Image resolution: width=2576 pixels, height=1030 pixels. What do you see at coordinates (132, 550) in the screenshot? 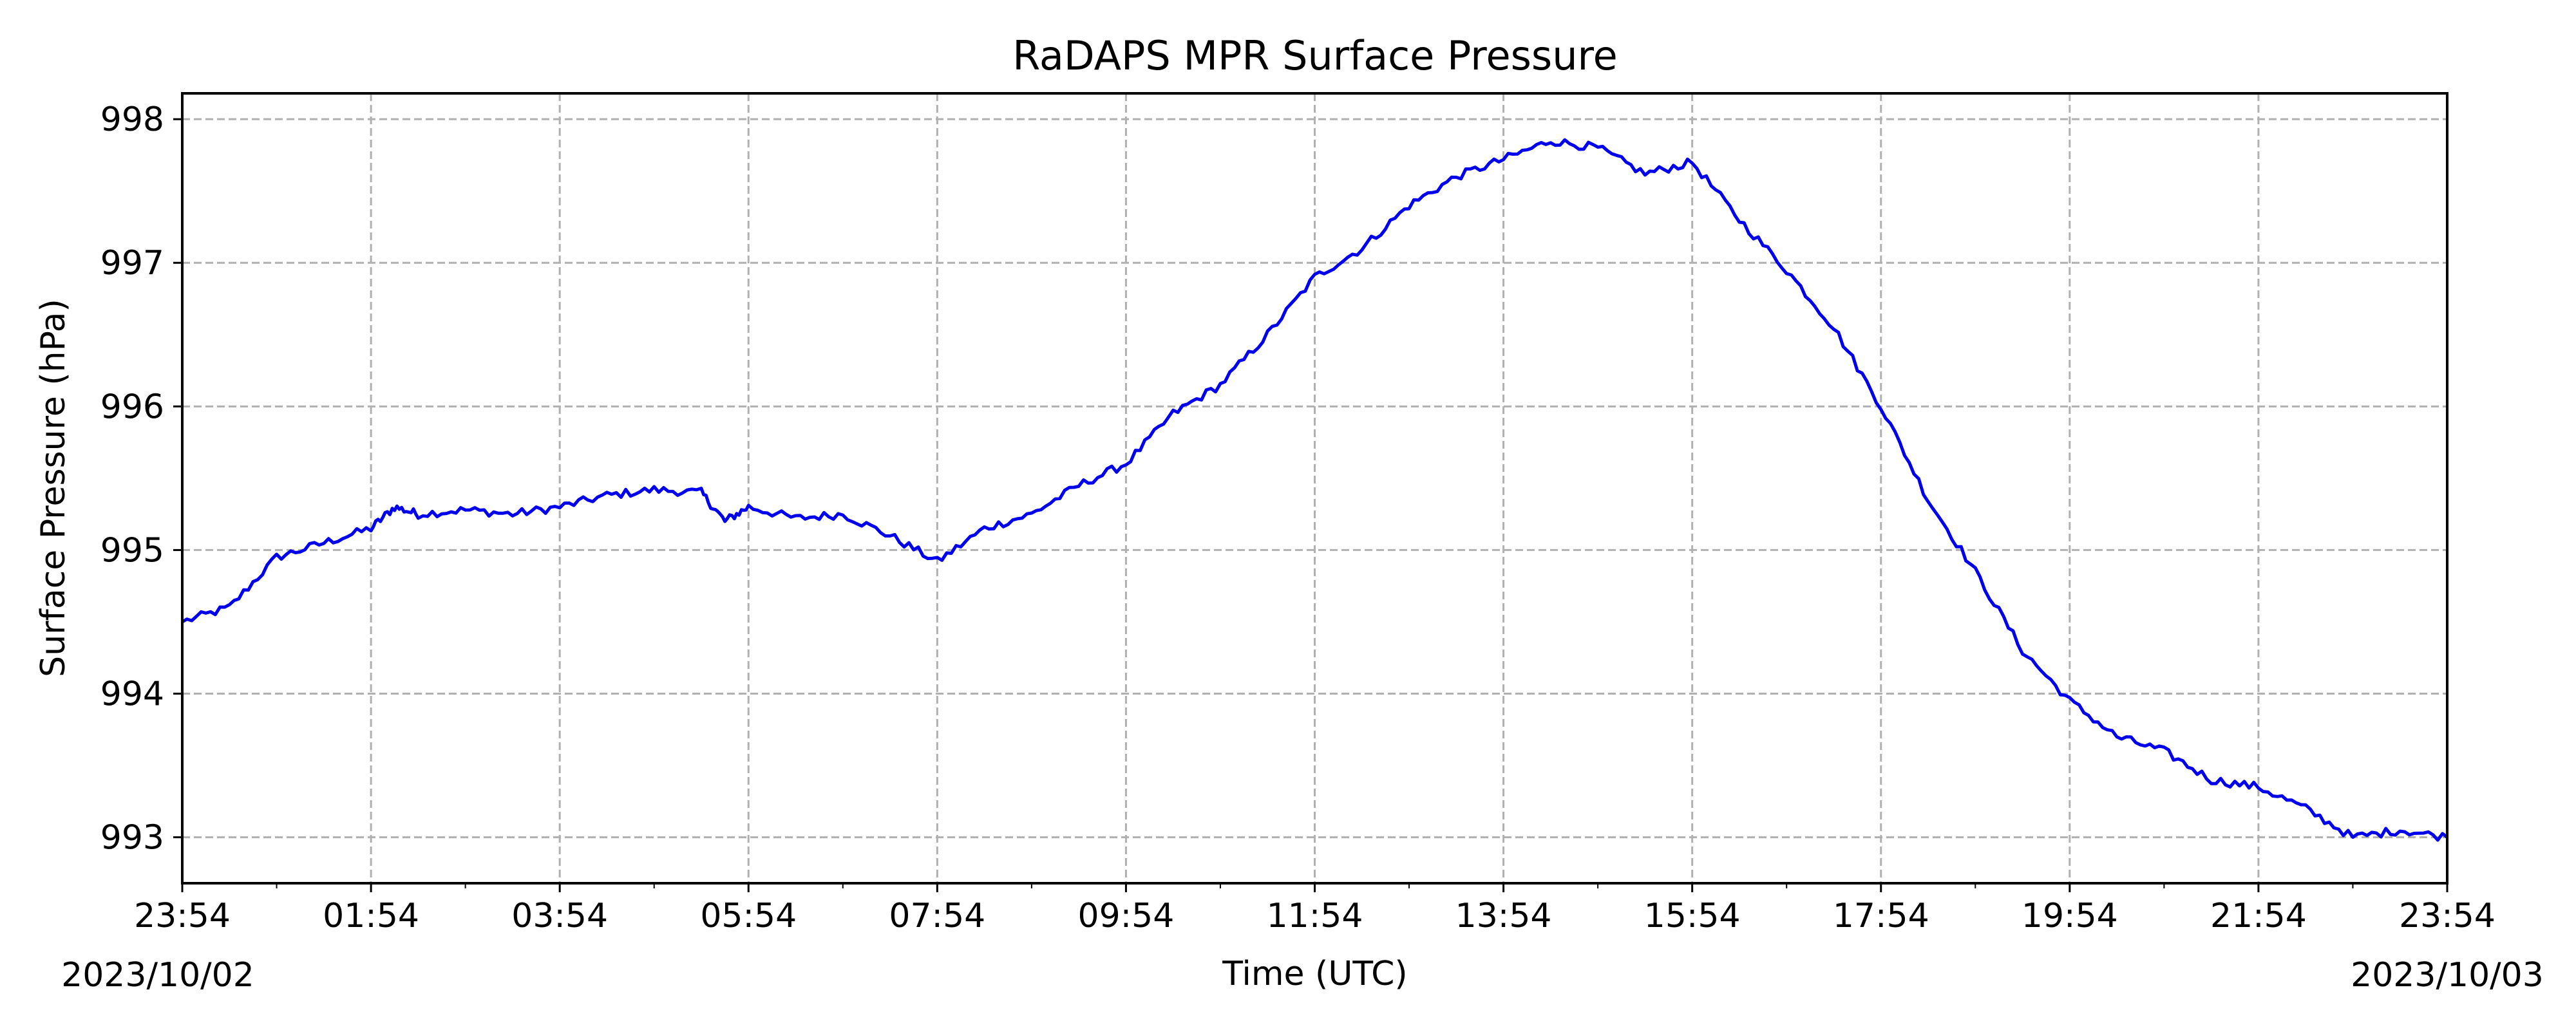
I see `y-tick-label: 995` at bounding box center [132, 550].